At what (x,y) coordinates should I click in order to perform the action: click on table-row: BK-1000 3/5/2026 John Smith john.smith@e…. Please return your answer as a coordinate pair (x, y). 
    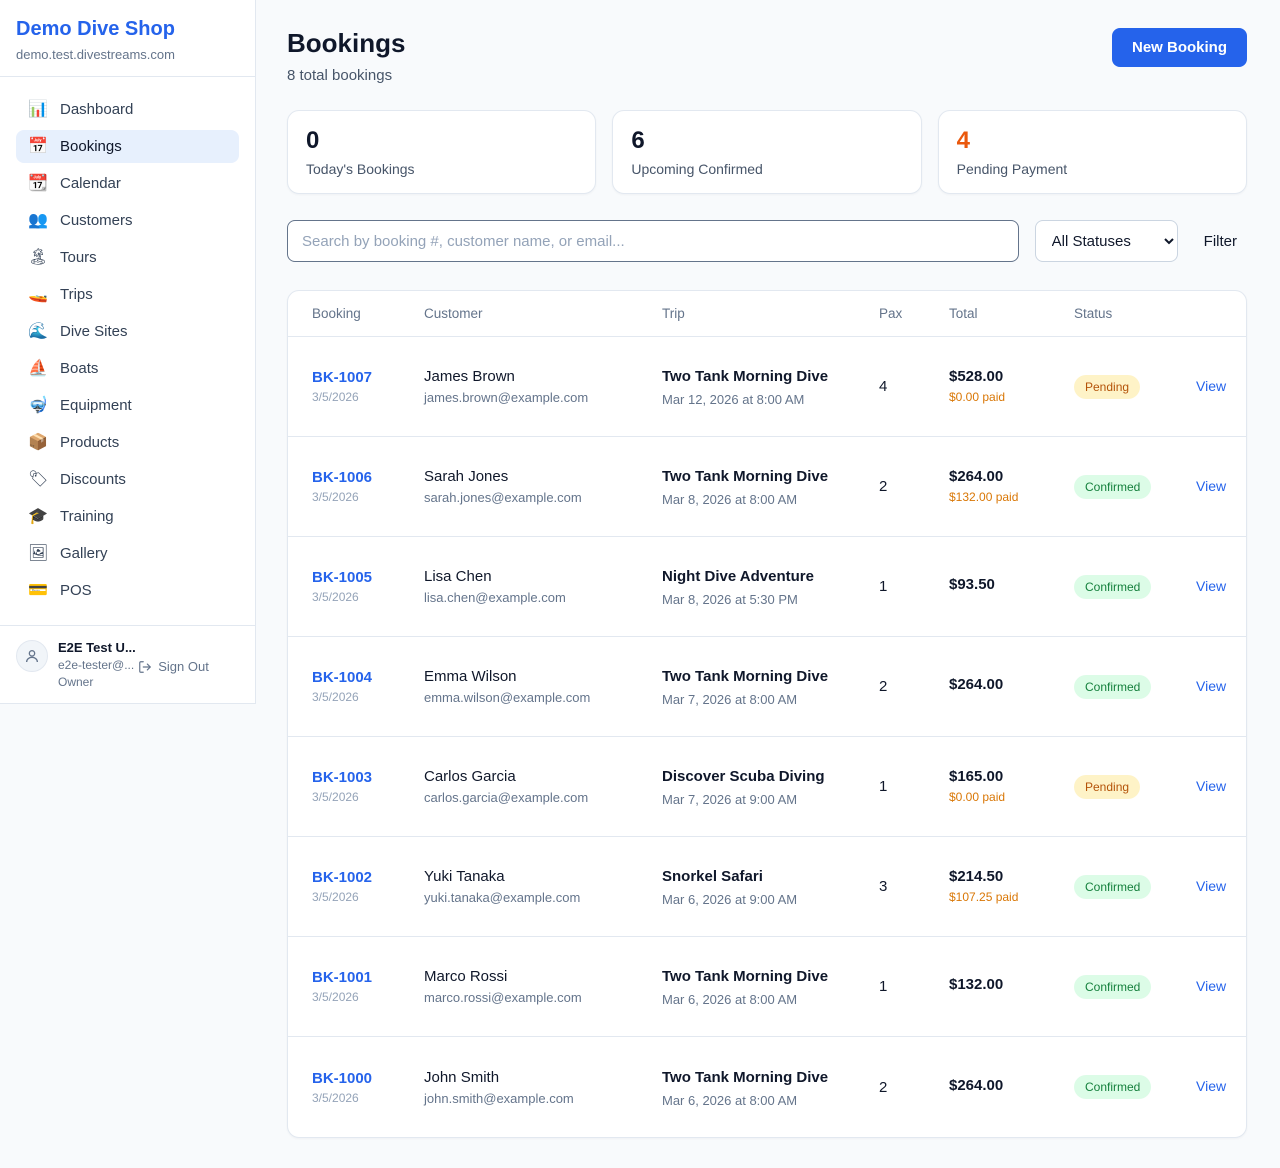
    Looking at the image, I should click on (767, 1087).